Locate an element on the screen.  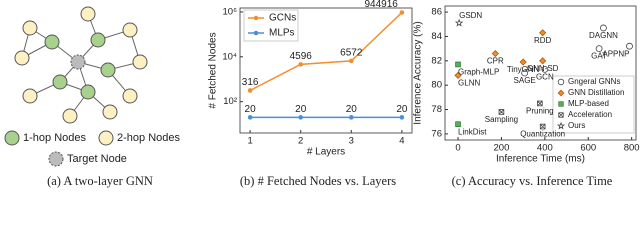
data-label: 6572 is located at coordinates (351, 53).